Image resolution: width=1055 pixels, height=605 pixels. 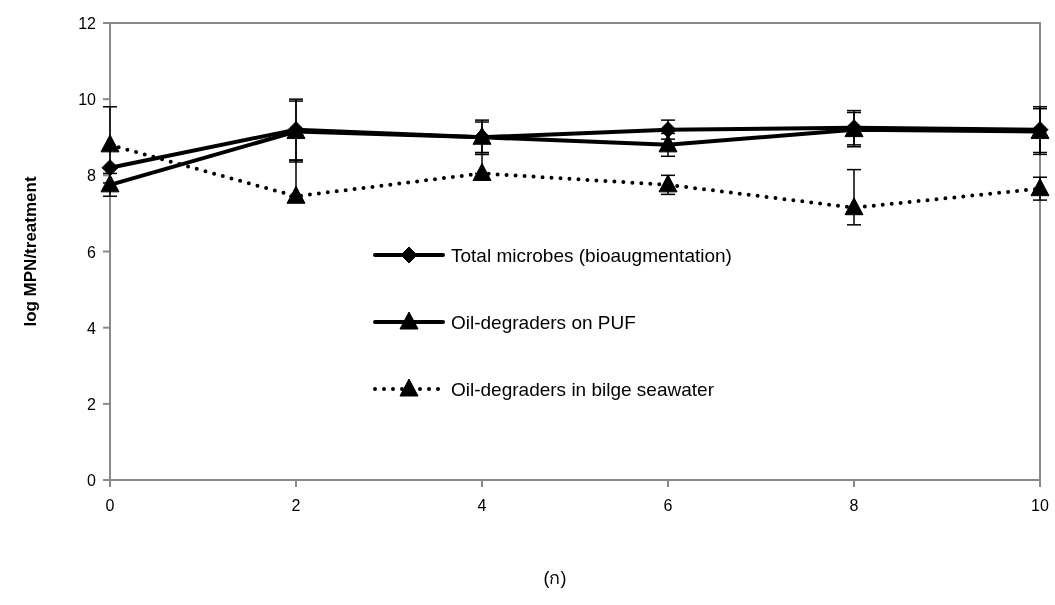 I want to click on x-tick-label: 10, so click(x=1040, y=505).